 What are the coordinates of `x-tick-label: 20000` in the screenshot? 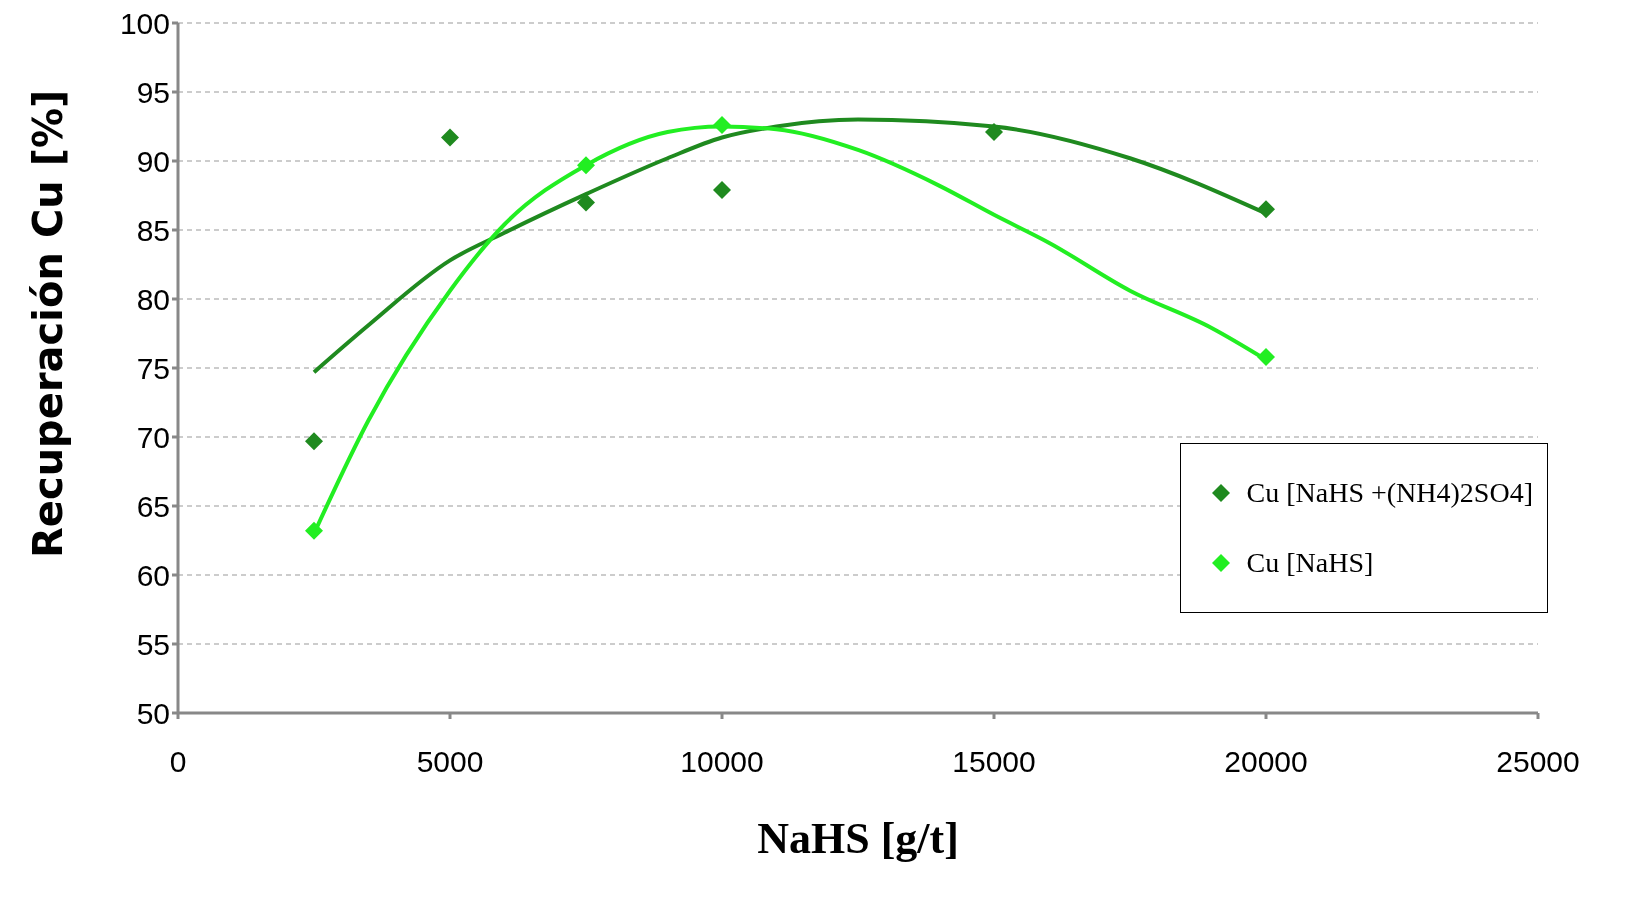 It's located at (1266, 762).